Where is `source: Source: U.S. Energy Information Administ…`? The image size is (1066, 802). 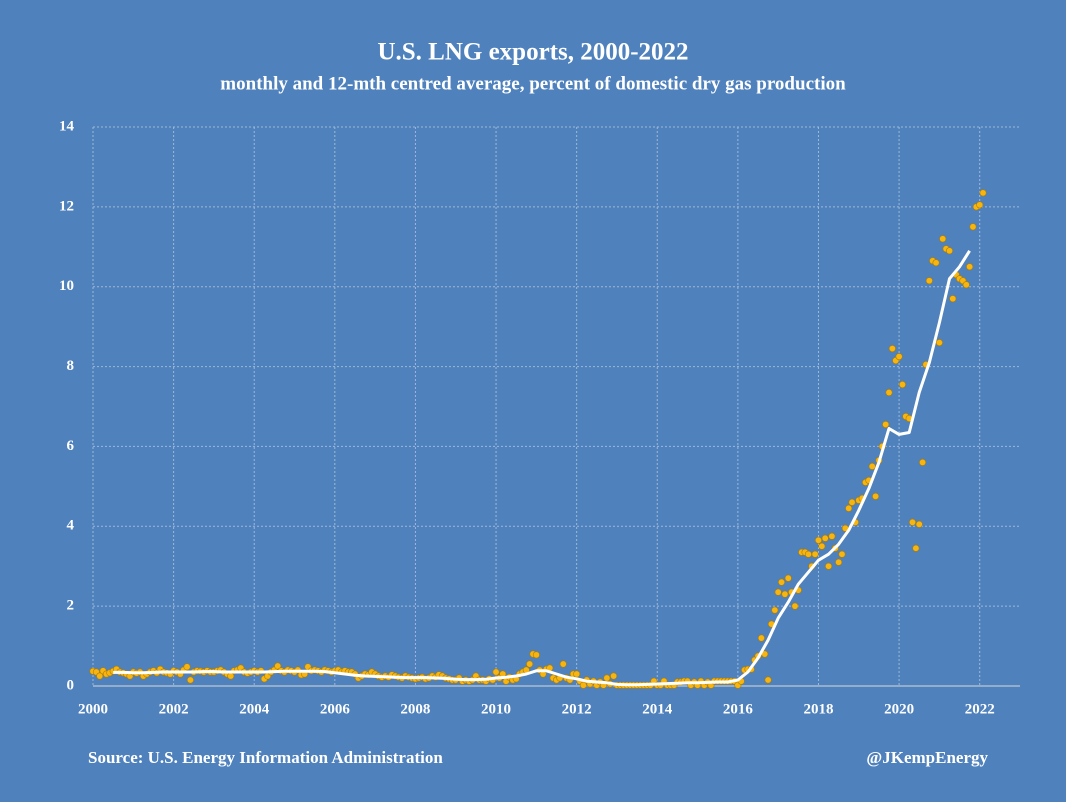 source: Source: U.S. Energy Information Administ… is located at coordinates (265, 757).